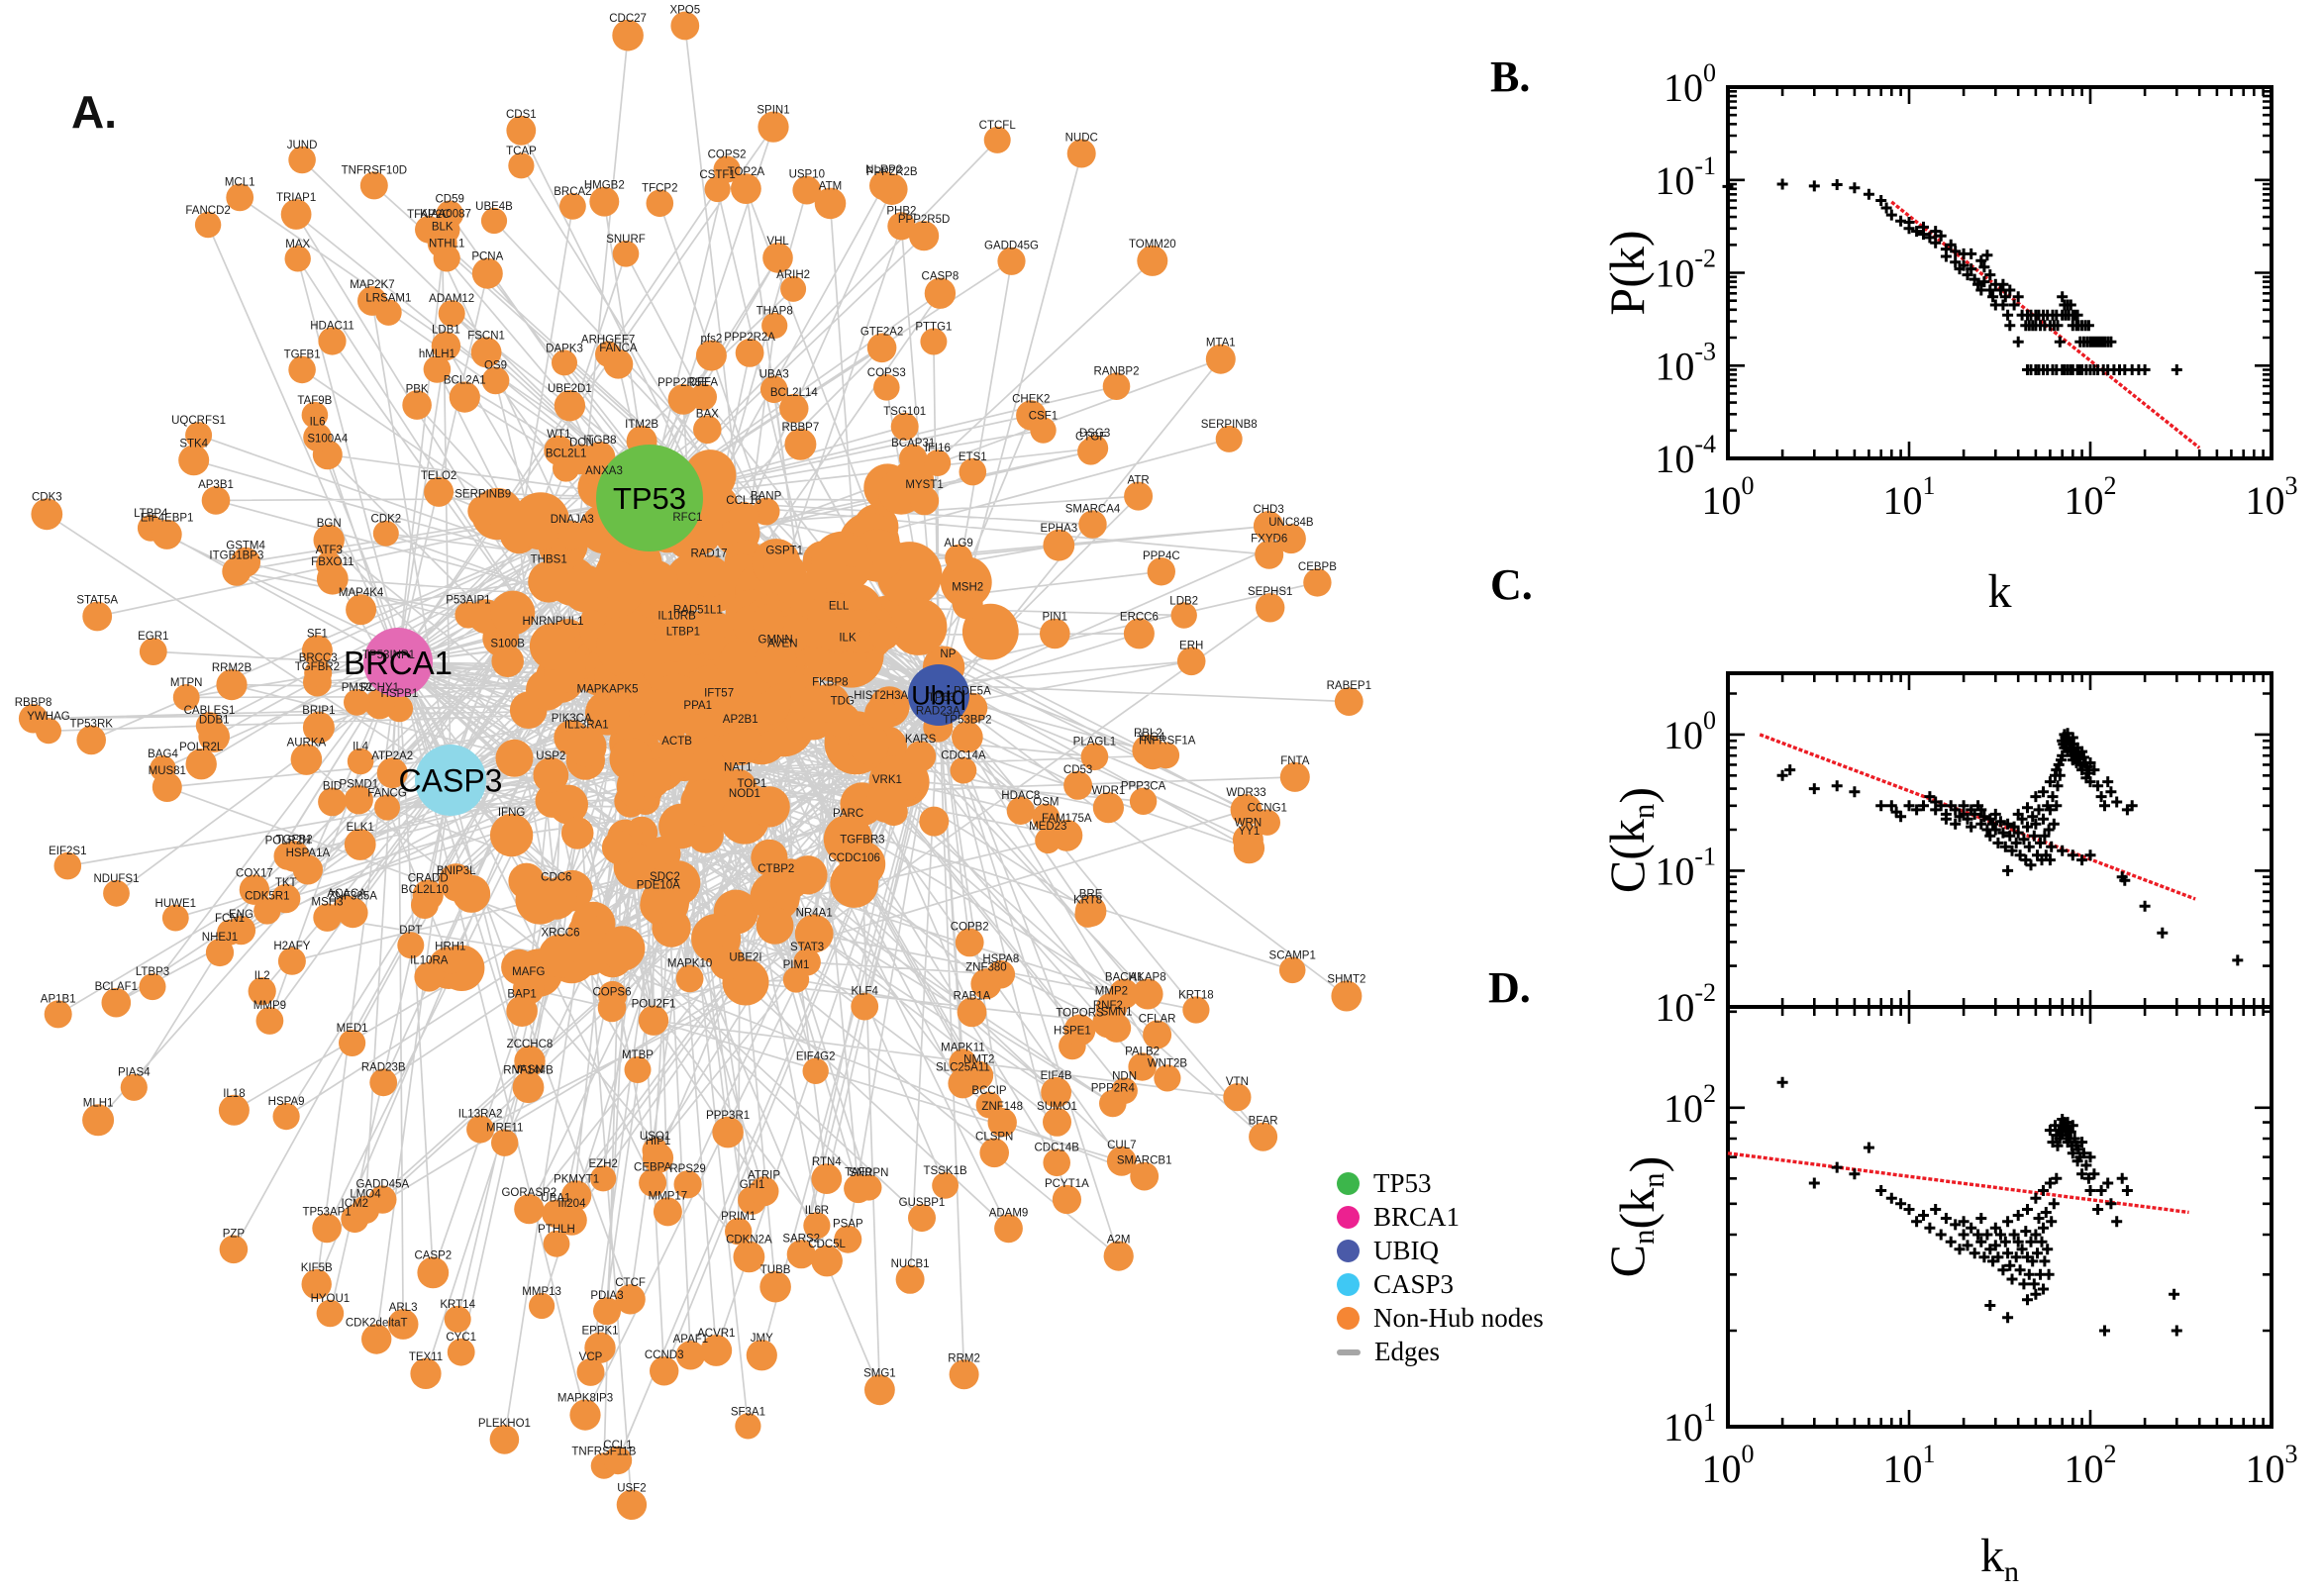  What do you see at coordinates (210, 711) in the screenshot?
I see `network-node-label: CABLES1` at bounding box center [210, 711].